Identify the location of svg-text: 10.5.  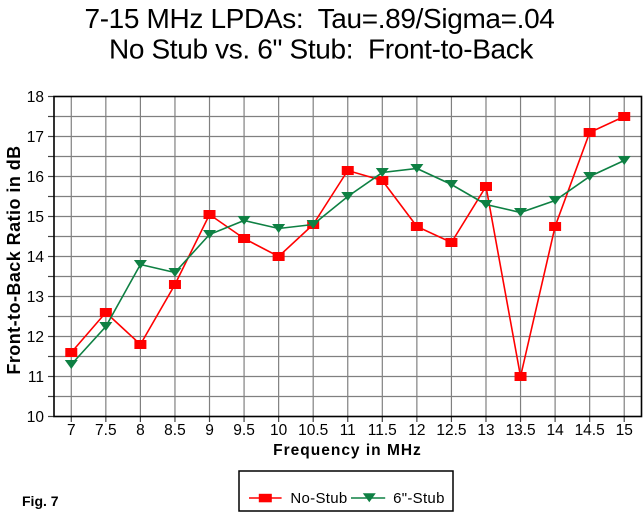
(313, 430).